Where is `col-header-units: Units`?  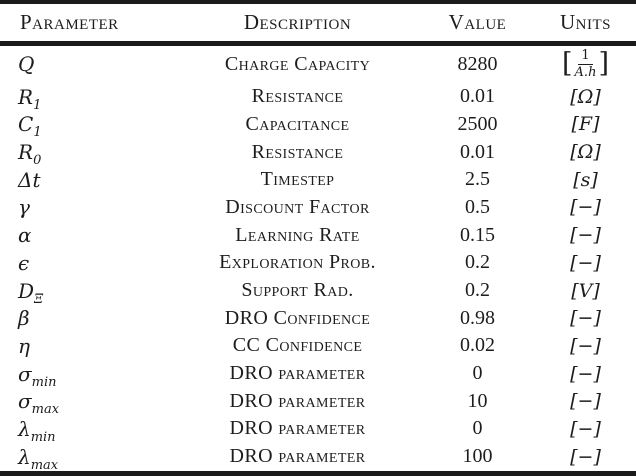 col-header-units: Units is located at coordinates (585, 24).